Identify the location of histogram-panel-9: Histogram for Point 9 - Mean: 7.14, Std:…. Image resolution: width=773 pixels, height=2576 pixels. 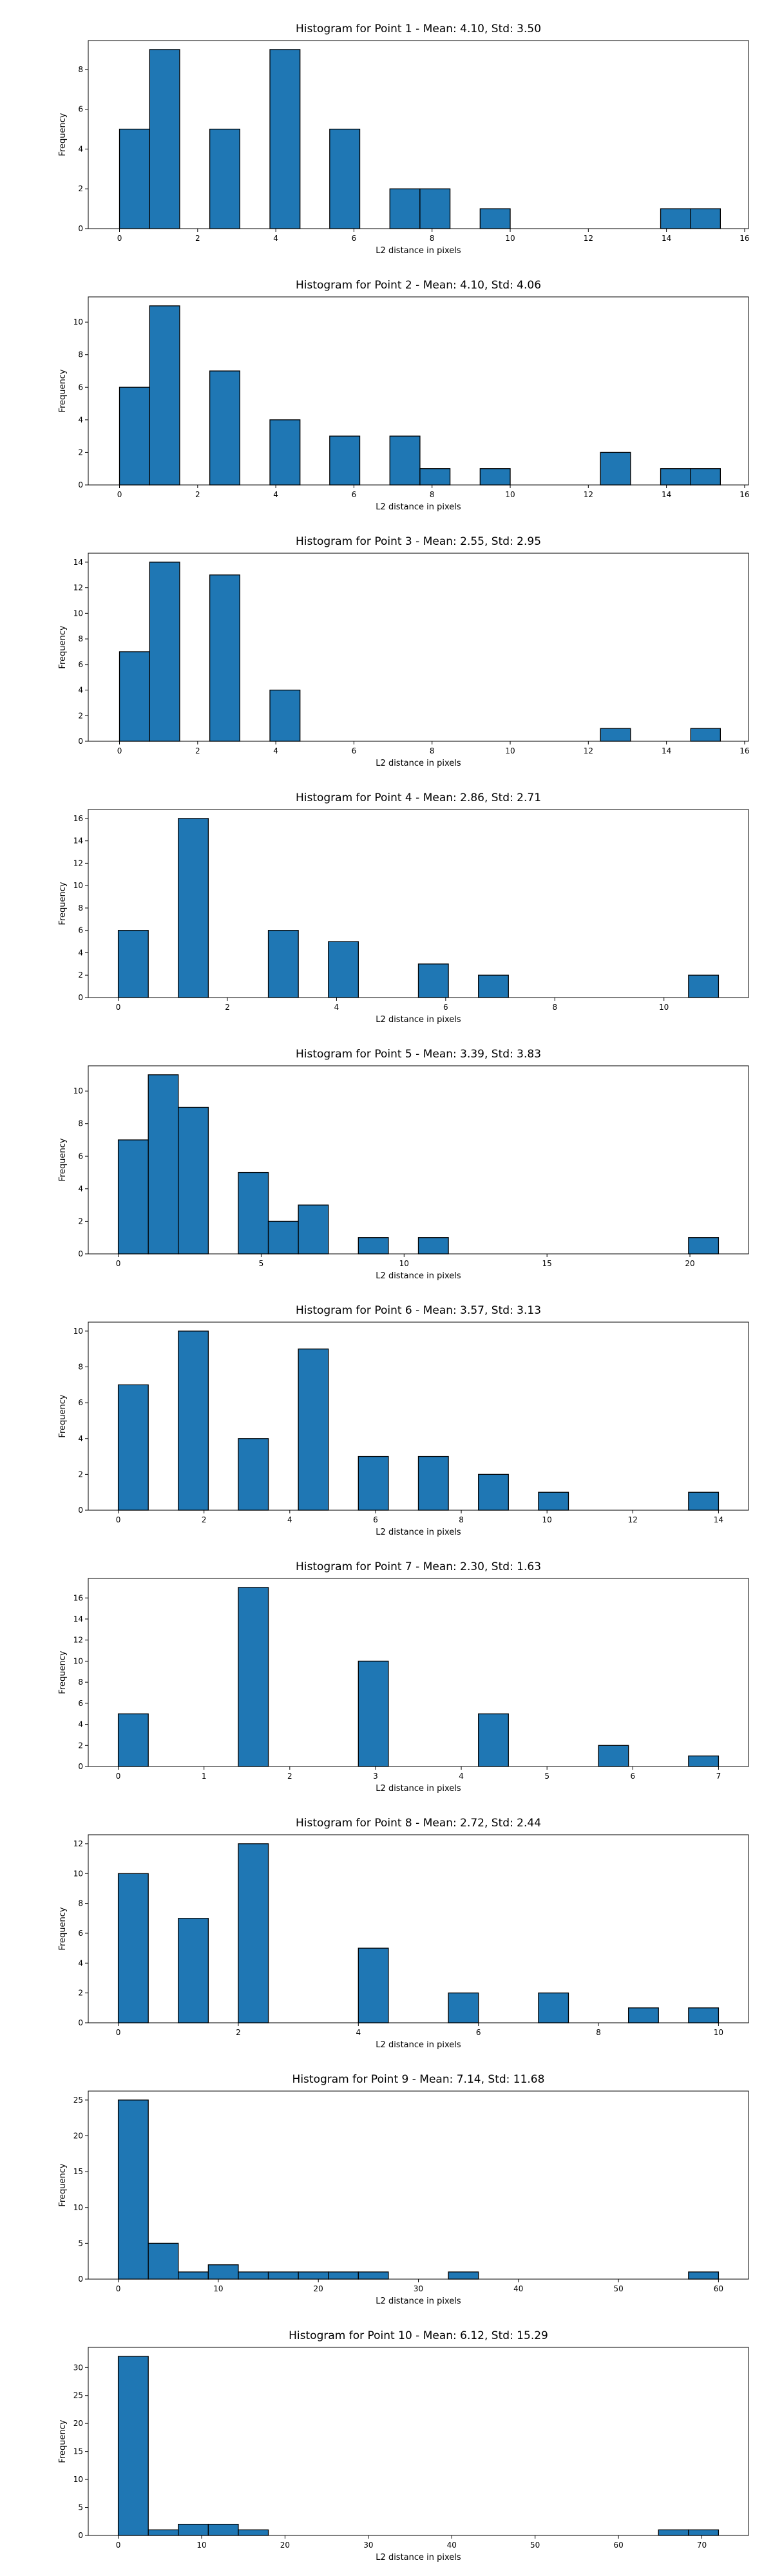
(403, 2189).